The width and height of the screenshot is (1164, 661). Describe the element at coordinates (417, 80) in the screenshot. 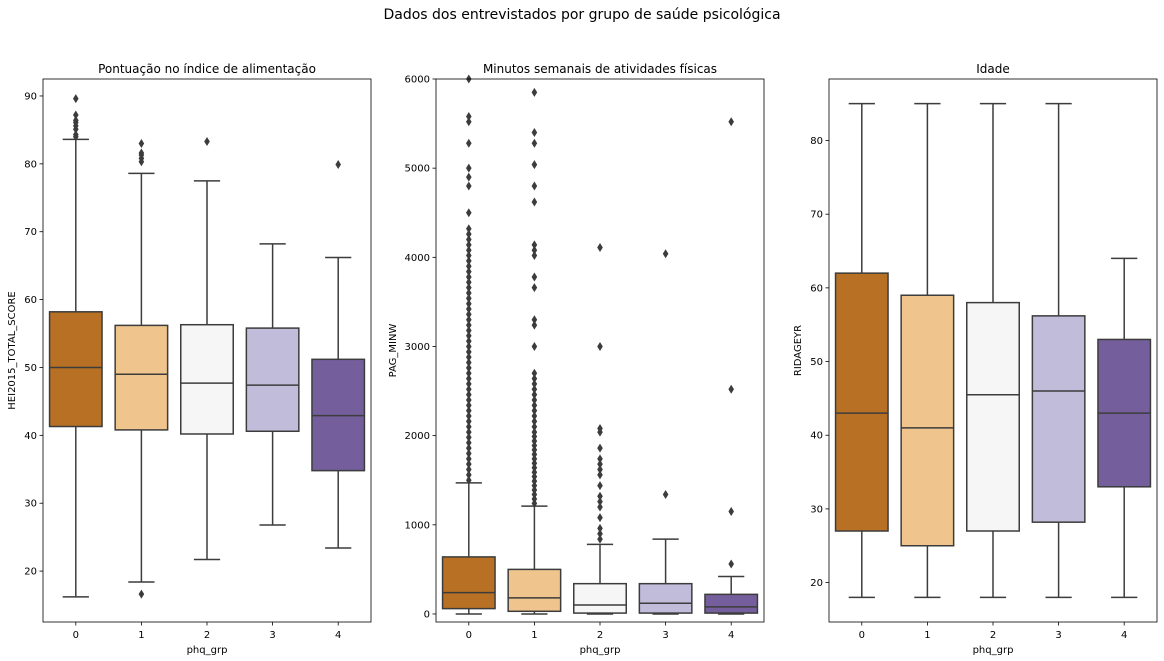

I see `y-tick-label: 6000` at that location.